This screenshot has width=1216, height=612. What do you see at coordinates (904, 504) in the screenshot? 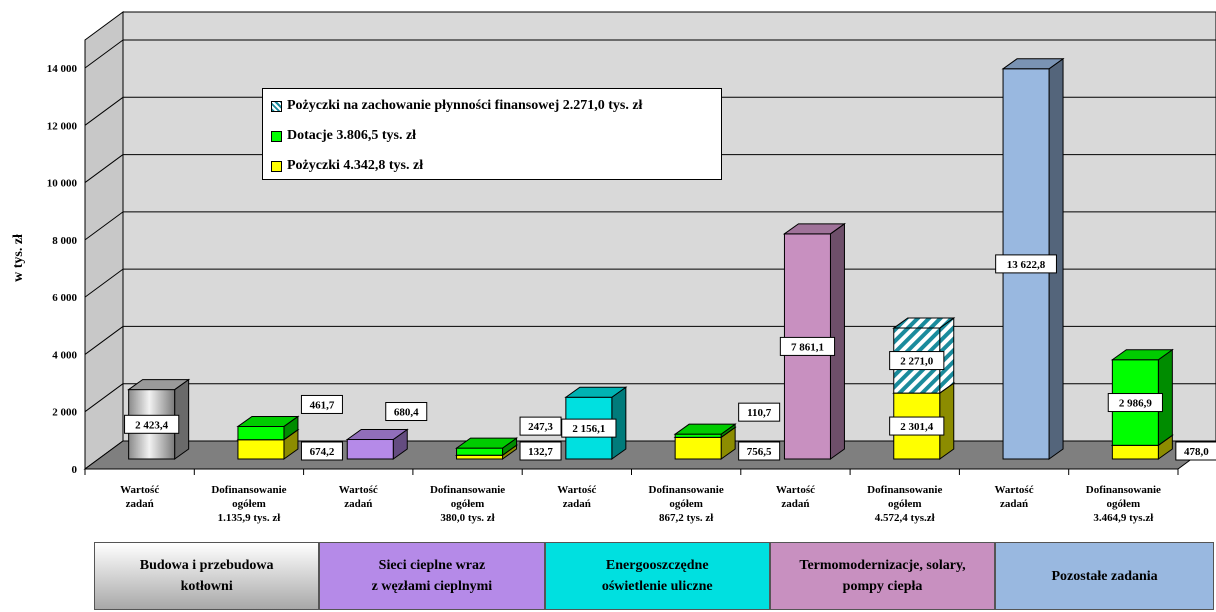
I see `x-tick-label: Dofinansowanie ogółem 4.572,4 tys.zł` at bounding box center [904, 504].